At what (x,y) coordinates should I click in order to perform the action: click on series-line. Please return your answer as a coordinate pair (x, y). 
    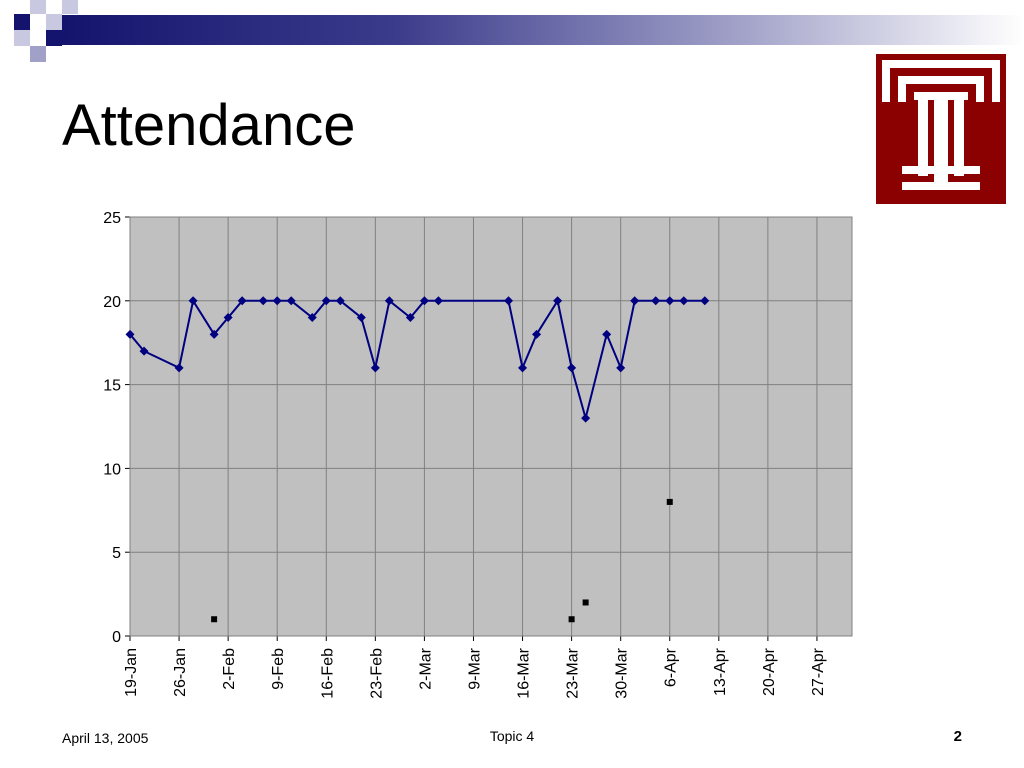
    Looking at the image, I should click on (417, 360).